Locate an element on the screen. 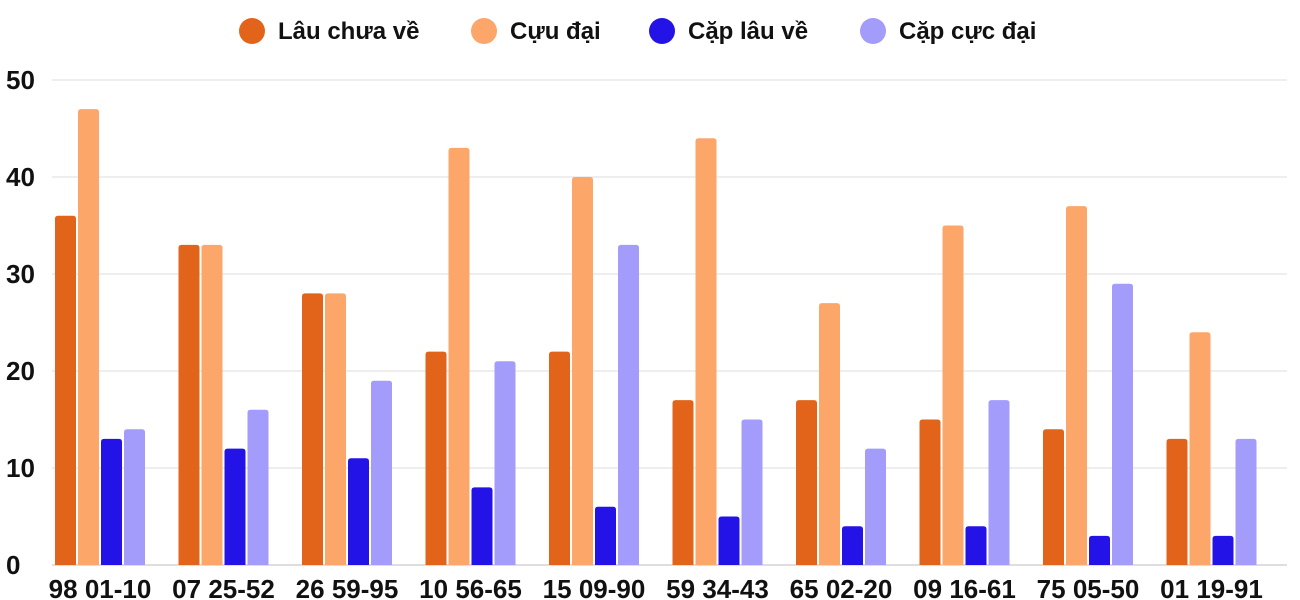 The image size is (1300, 600). legend-item: Cặp cực đại is located at coordinates (948, 31).